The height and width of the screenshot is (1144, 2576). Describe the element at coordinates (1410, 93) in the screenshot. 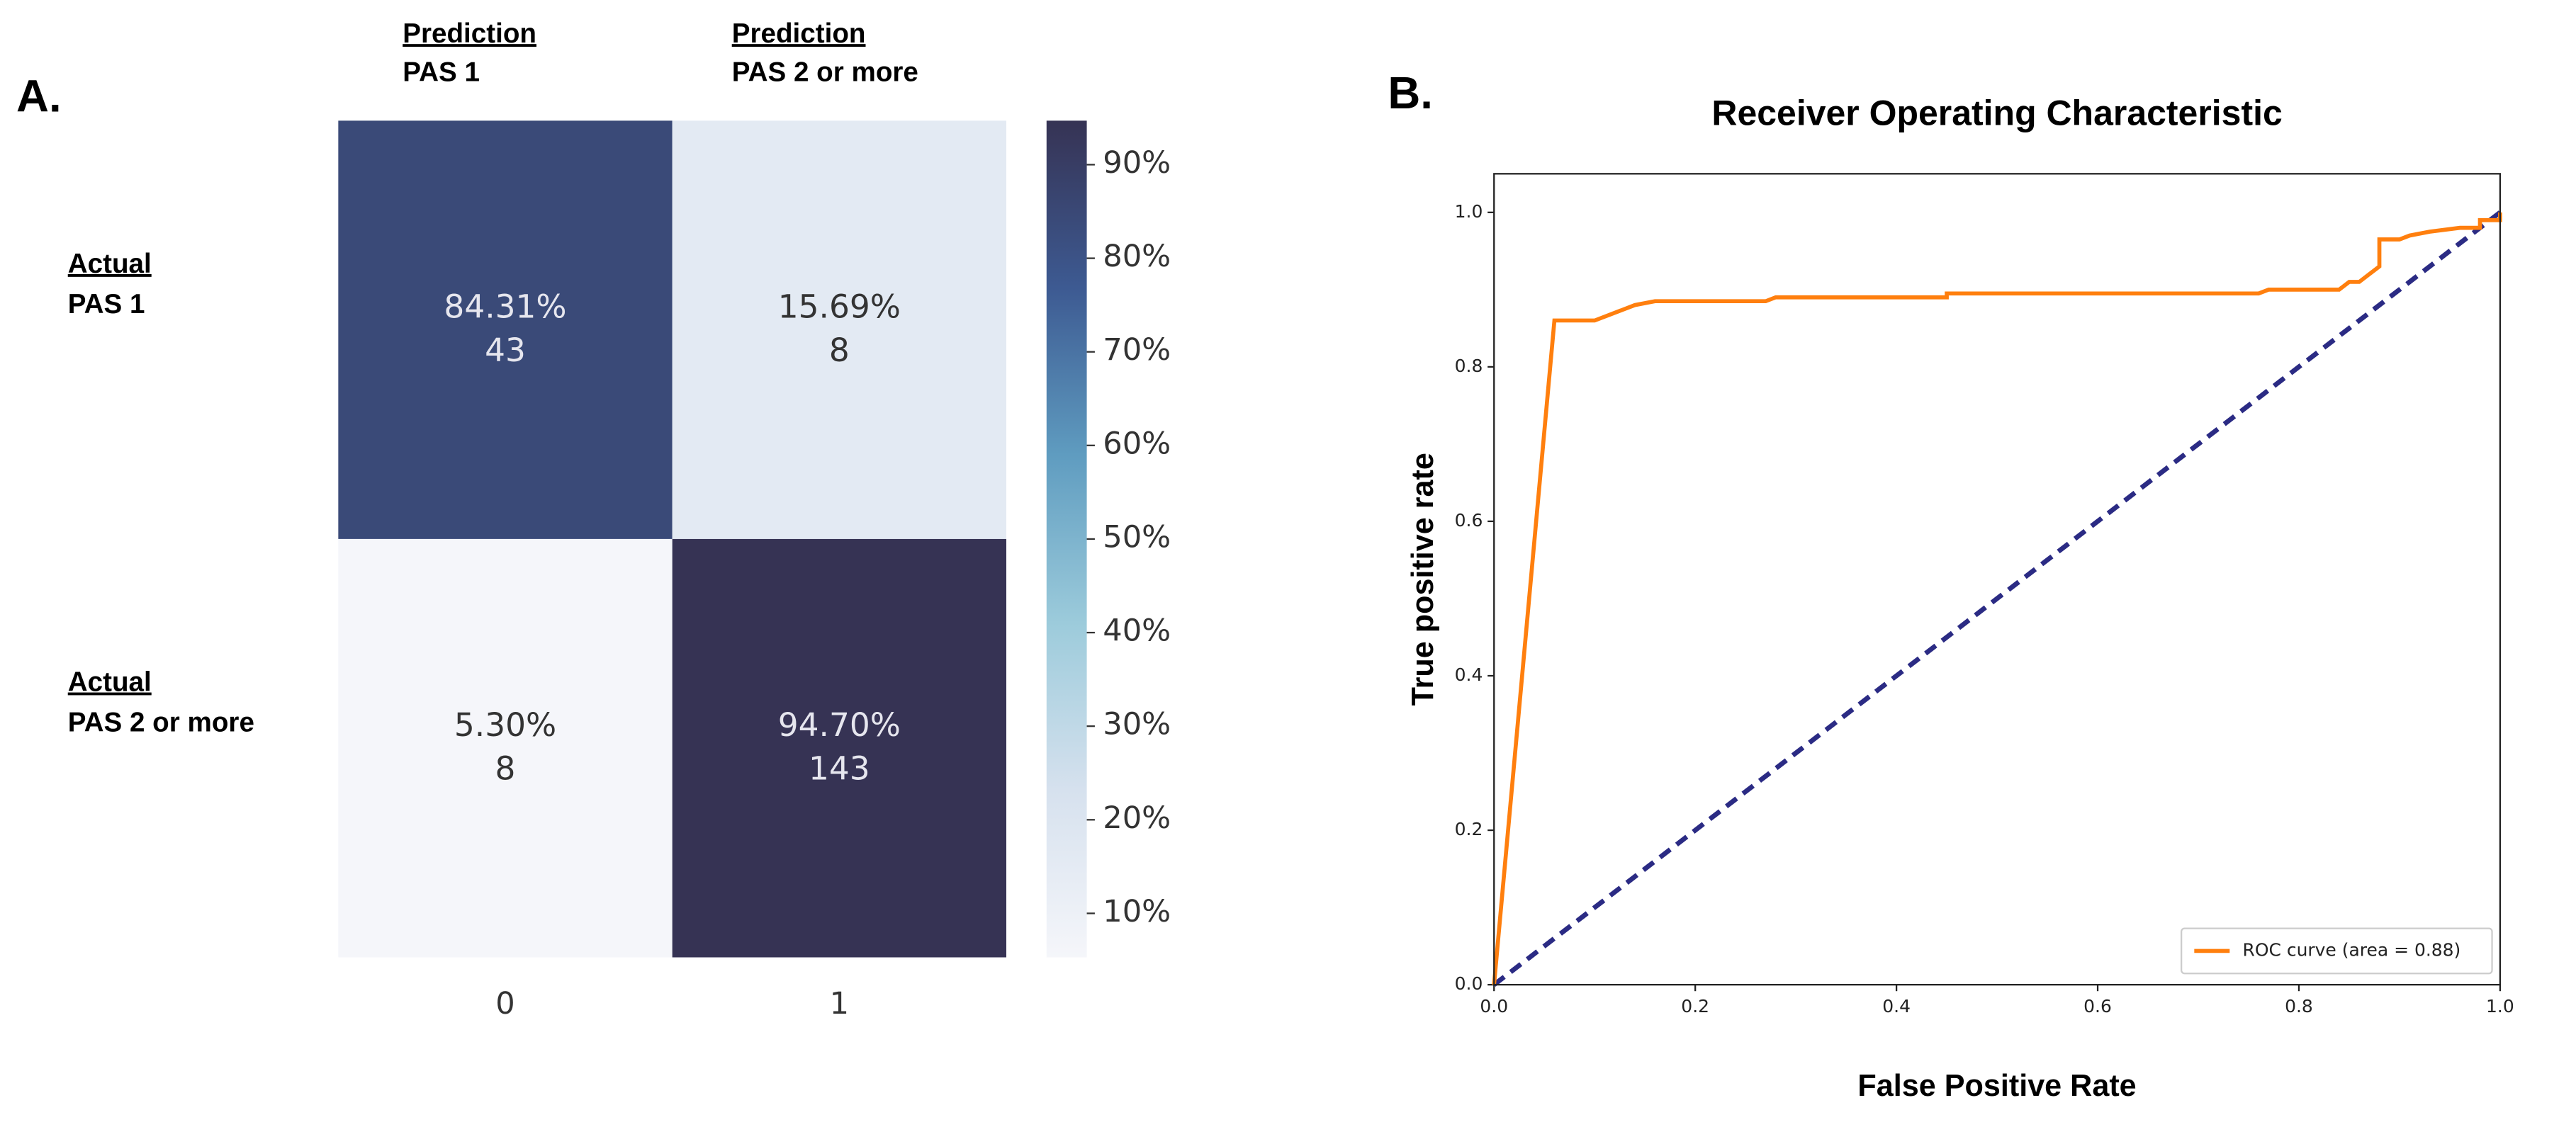

I see `panel-label: B.` at that location.